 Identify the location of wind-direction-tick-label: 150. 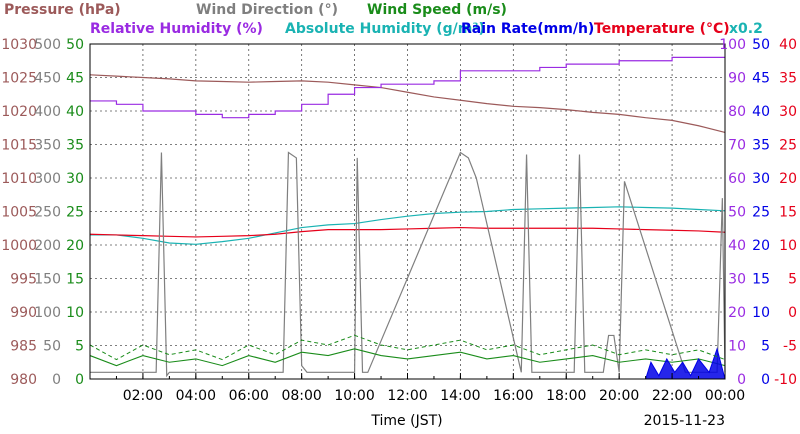
(47, 280).